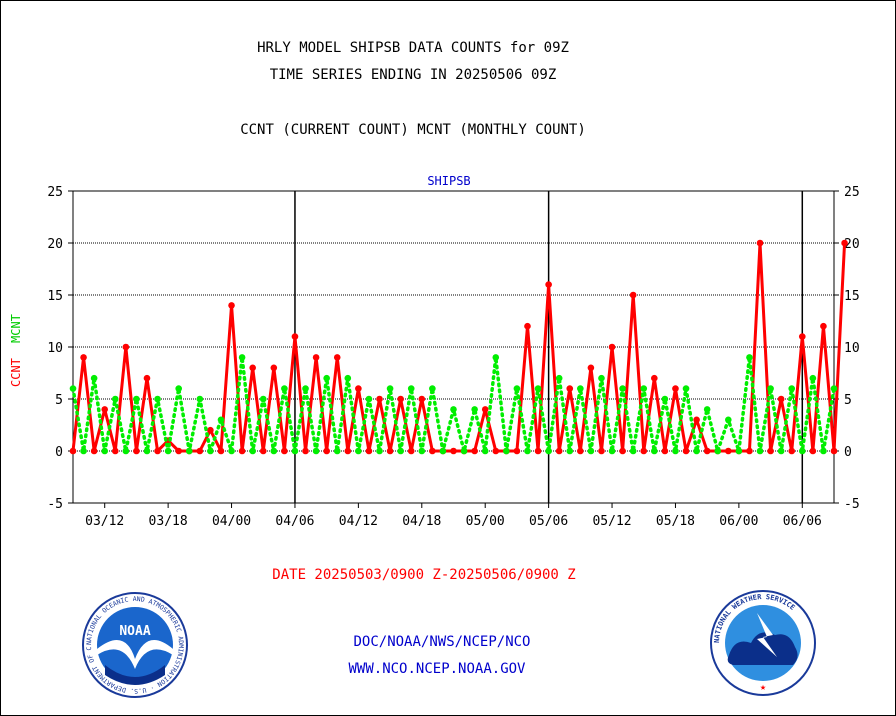 The image size is (896, 716). I want to click on x-tick-label: 06/06, so click(802, 521).